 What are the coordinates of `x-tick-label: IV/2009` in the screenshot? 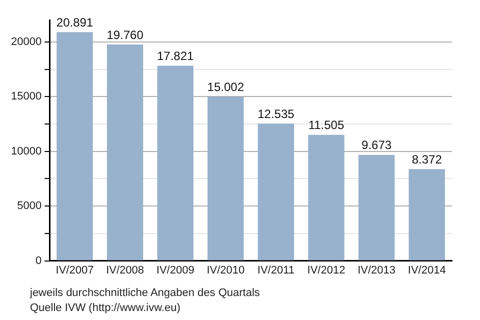 It's located at (175, 270).